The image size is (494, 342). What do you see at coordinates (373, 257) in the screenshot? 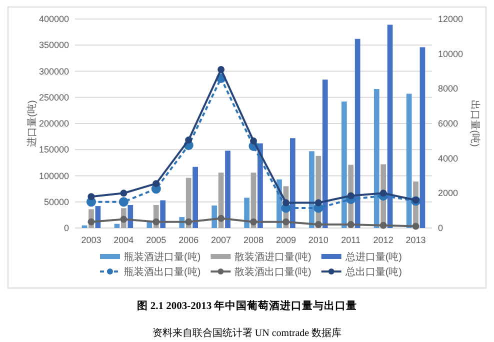
I see `legend-label: 总进口量(吨)` at bounding box center [373, 257].